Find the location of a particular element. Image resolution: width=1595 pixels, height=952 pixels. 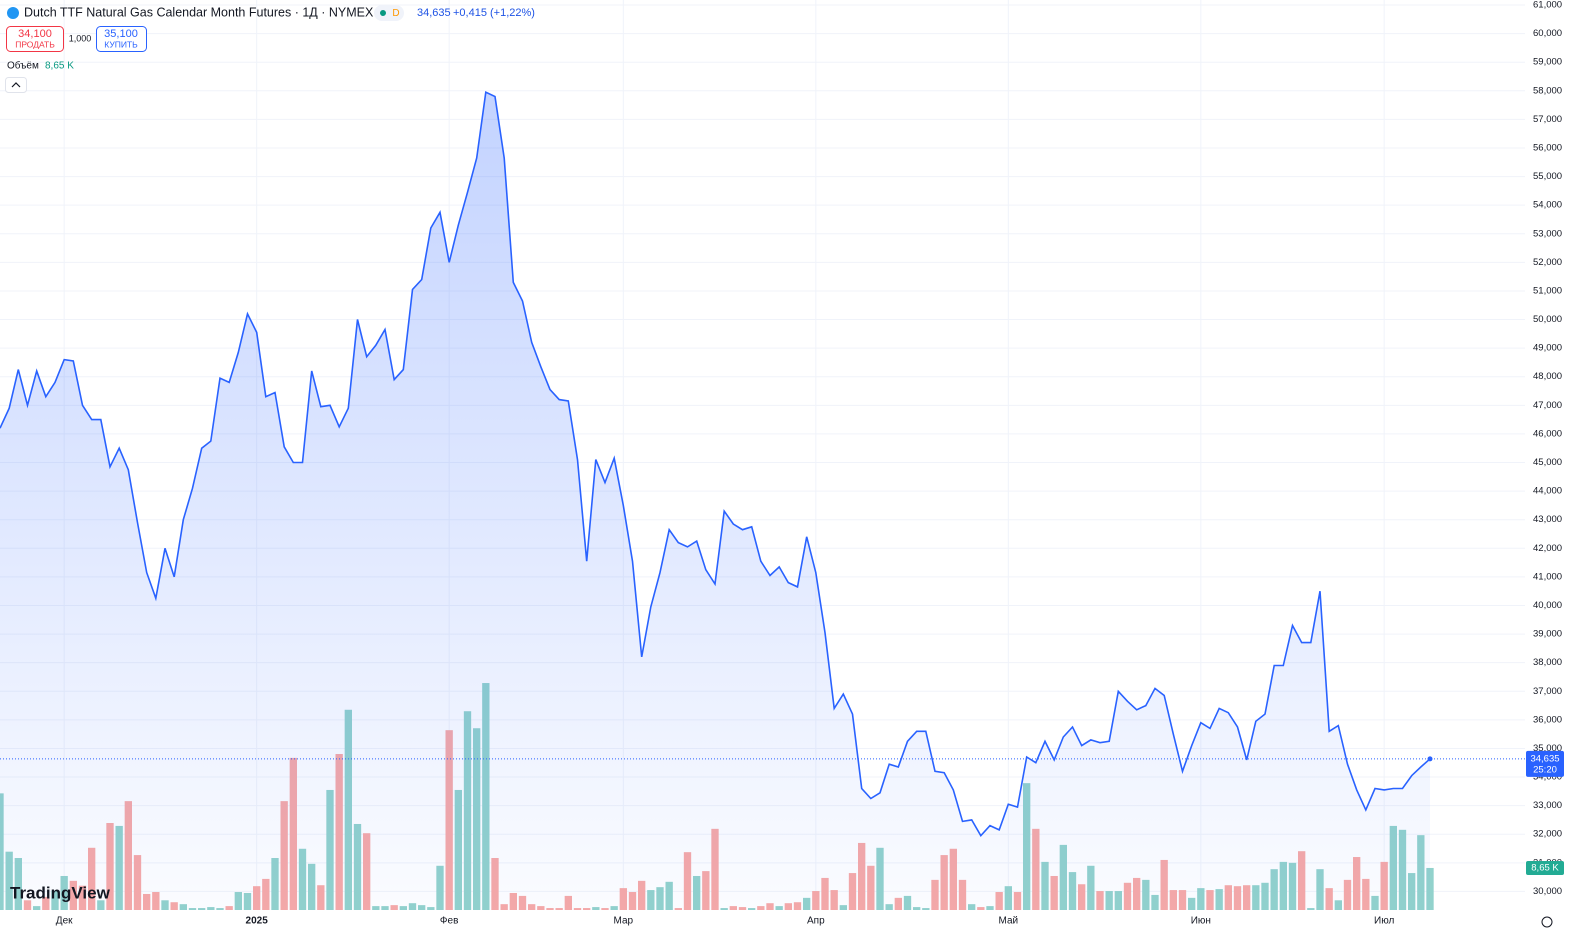

x-tick-label: Апр is located at coordinates (816, 921).